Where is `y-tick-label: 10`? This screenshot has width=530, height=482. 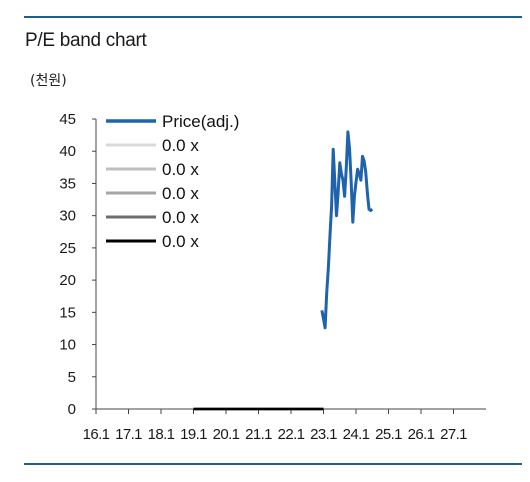
y-tick-label: 10 is located at coordinates (67, 345).